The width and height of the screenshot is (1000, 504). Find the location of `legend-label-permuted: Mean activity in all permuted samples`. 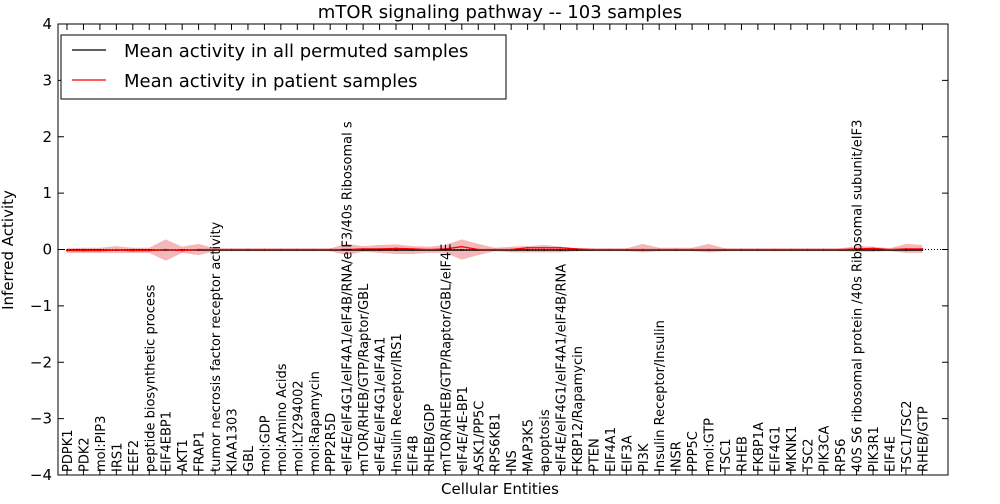

legend-label-permuted: Mean activity in all permuted samples is located at coordinates (296, 51).